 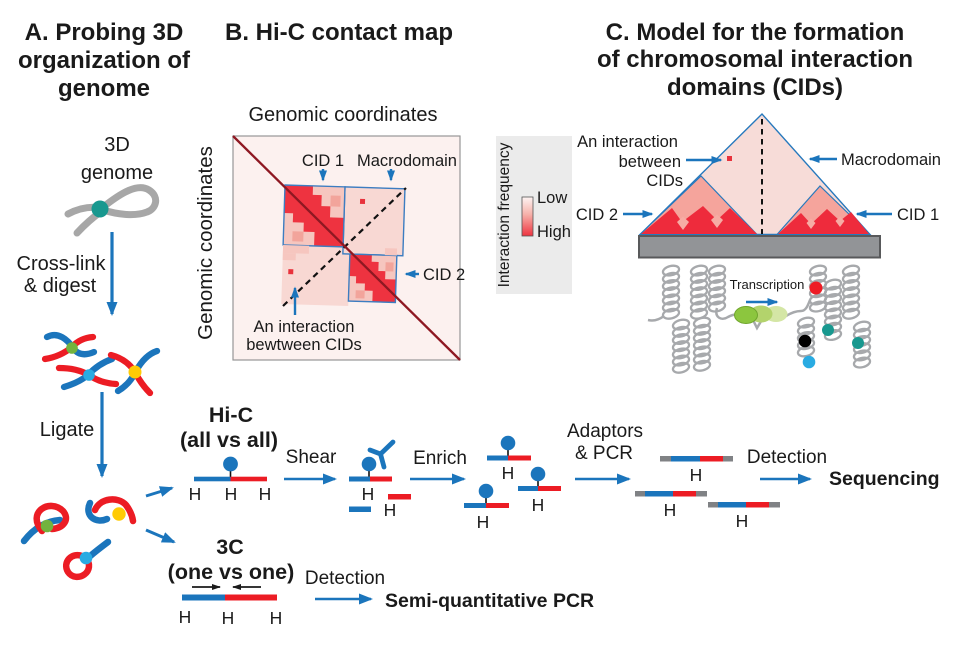 What do you see at coordinates (489, 601) in the screenshot?
I see `svg-text: Semi-quantitative PCR` at bounding box center [489, 601].